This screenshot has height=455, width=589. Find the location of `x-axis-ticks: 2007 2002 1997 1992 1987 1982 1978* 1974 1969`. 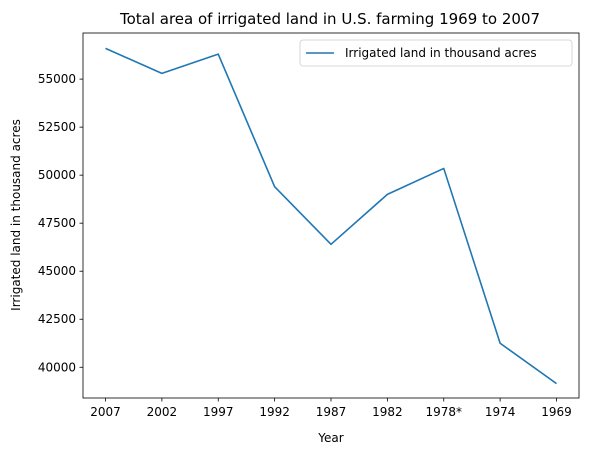

x-axis-ticks: 2007 2002 1997 1992 1987 1982 1978* 1974 1969 is located at coordinates (331, 408).